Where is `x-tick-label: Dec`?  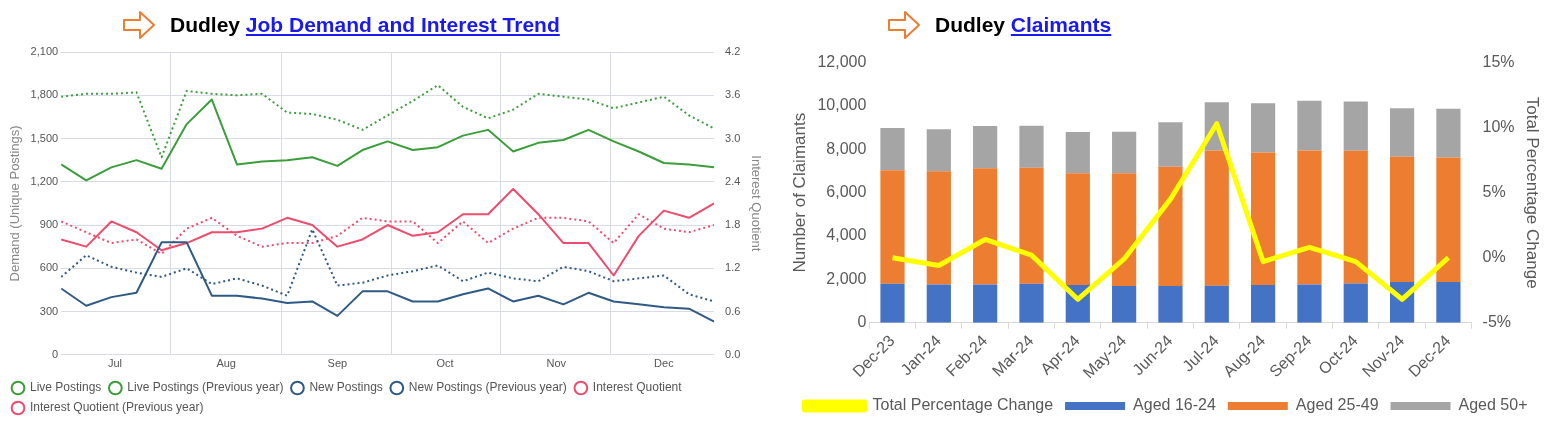 x-tick-label: Dec is located at coordinates (664, 363).